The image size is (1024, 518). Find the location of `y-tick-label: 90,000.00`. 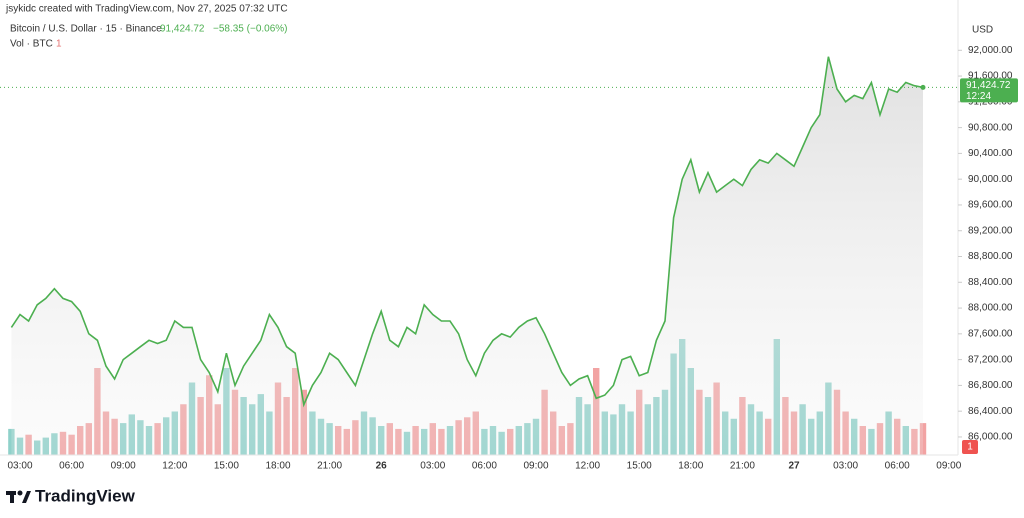

y-tick-label: 90,000.00 is located at coordinates (990, 179).